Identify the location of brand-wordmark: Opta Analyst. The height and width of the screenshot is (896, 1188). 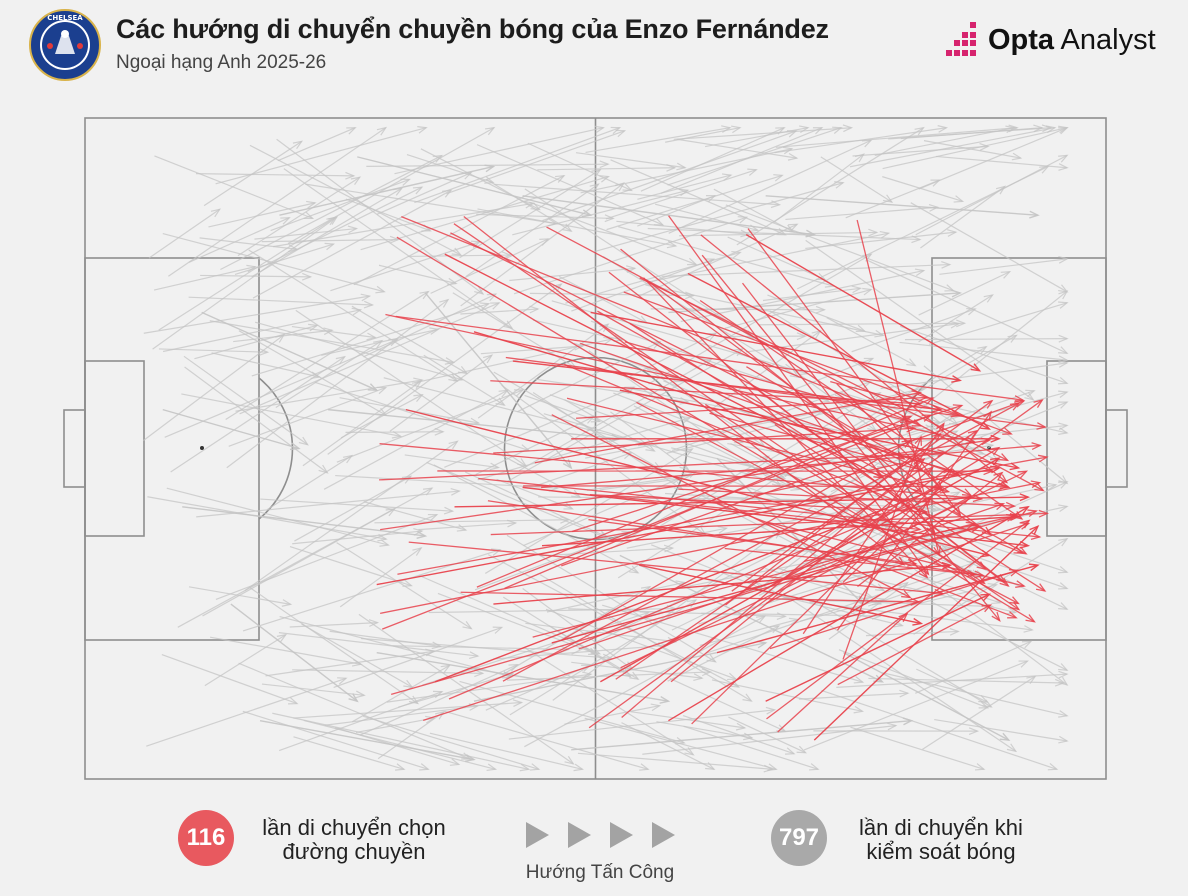
(1072, 40).